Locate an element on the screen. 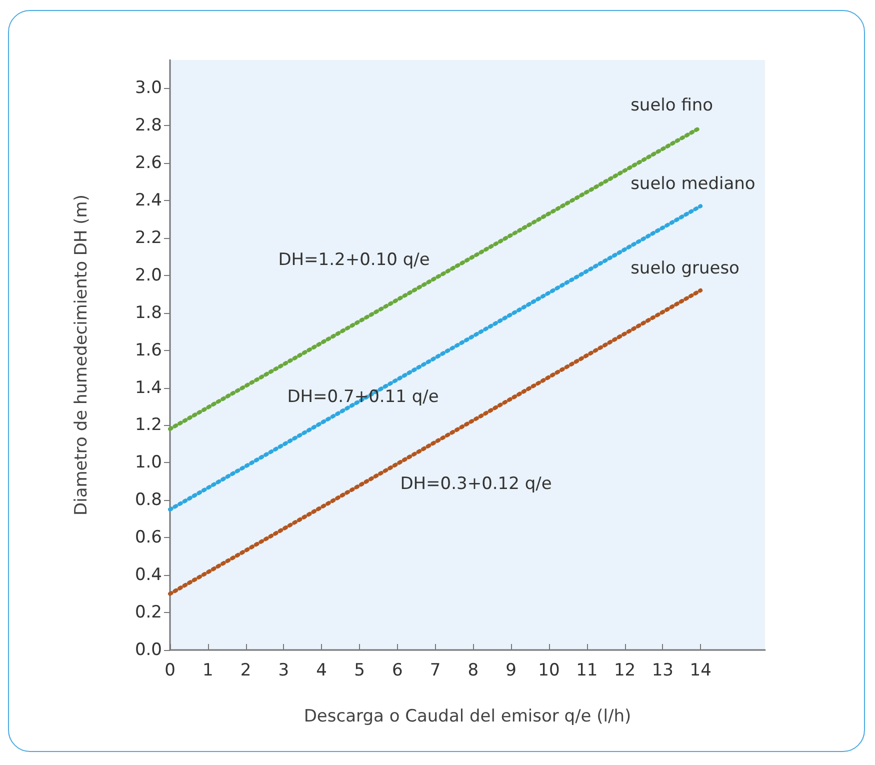 This screenshot has width=875, height=765. y-tick-label: 1.0 is located at coordinates (148, 462).